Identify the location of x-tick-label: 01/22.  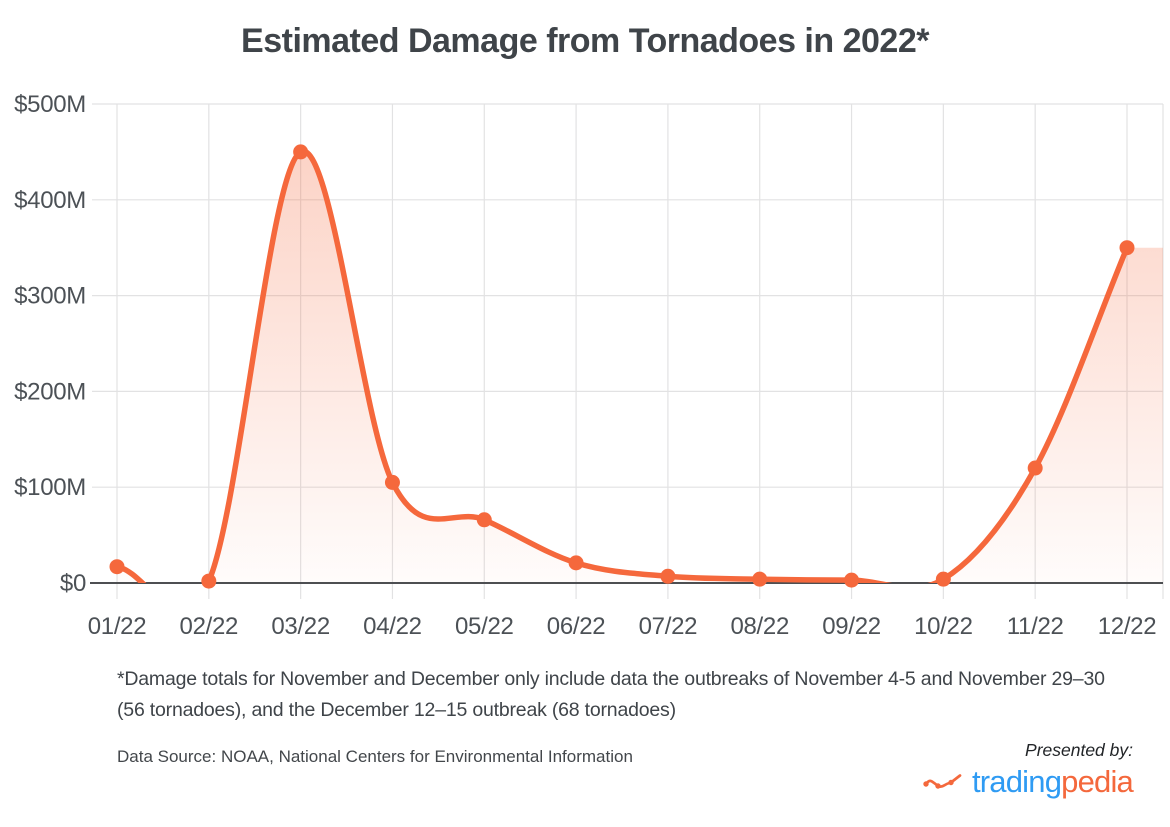
(117, 626).